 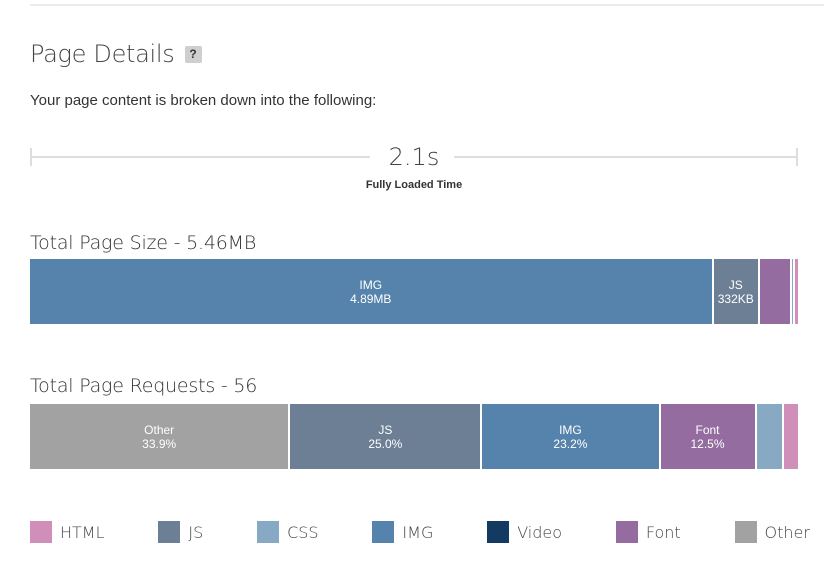 What do you see at coordinates (144, 386) in the screenshot?
I see `total-page-requests-title: Total Page Requests - 56` at bounding box center [144, 386].